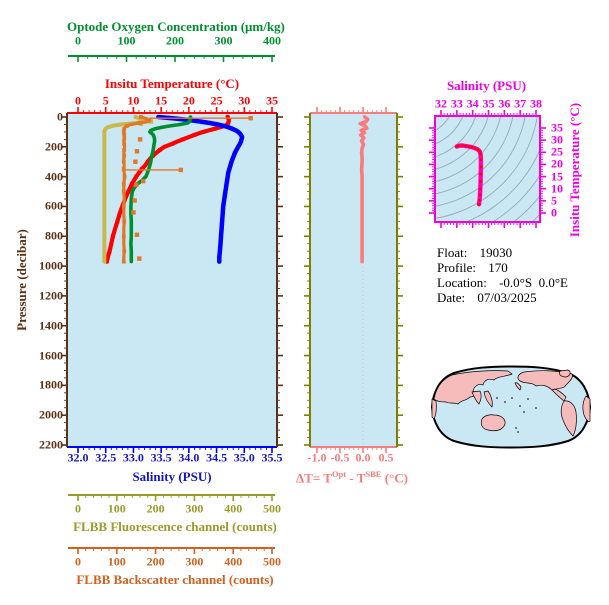  I want to click on location-value: -0.0°S 0.0°E, so click(533, 282).